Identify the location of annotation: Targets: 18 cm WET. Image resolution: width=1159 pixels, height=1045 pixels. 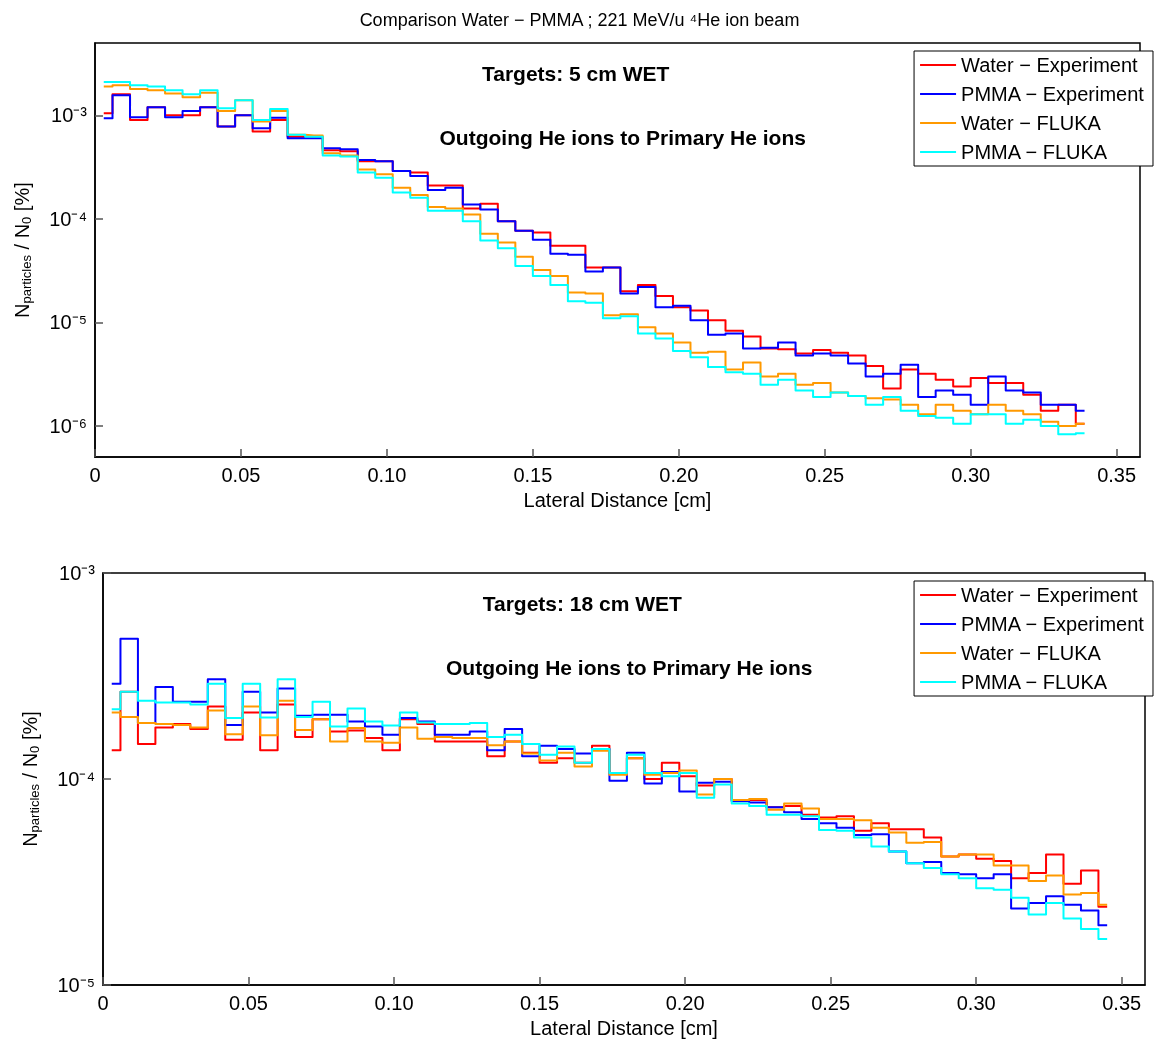
(582, 603).